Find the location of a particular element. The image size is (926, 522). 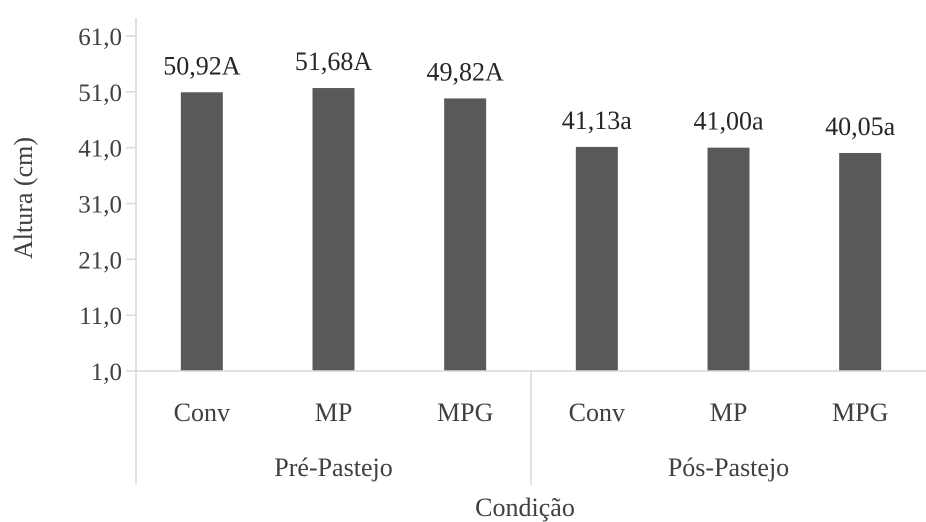

y-tick-label: 41,0 is located at coordinates (100, 149).